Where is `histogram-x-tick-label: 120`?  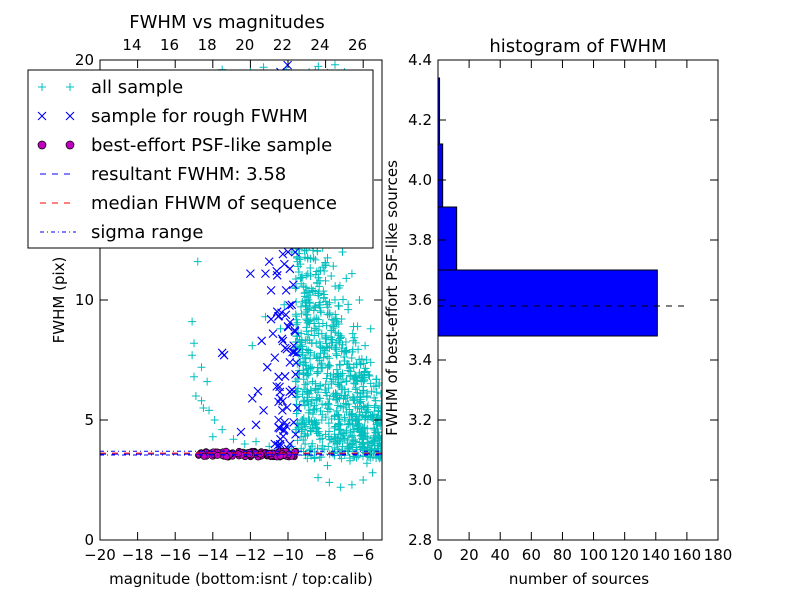
histogram-x-tick-label: 120 is located at coordinates (624, 555).